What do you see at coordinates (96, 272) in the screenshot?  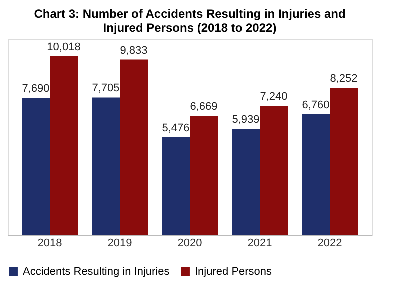 I see `legend-label: Accidents Resulting in Injuries` at bounding box center [96, 272].